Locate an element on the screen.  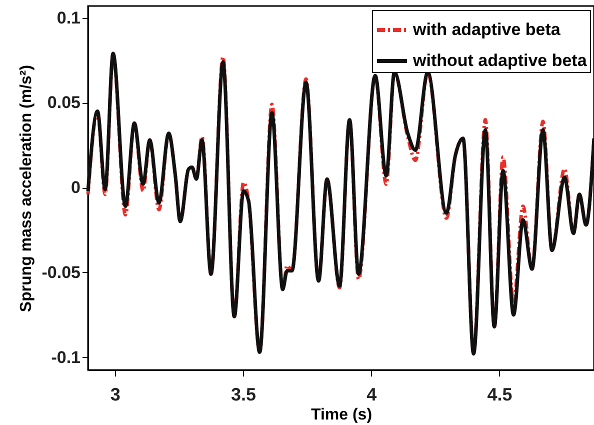
y-tick-label: 0.1 is located at coordinates (68, 18).